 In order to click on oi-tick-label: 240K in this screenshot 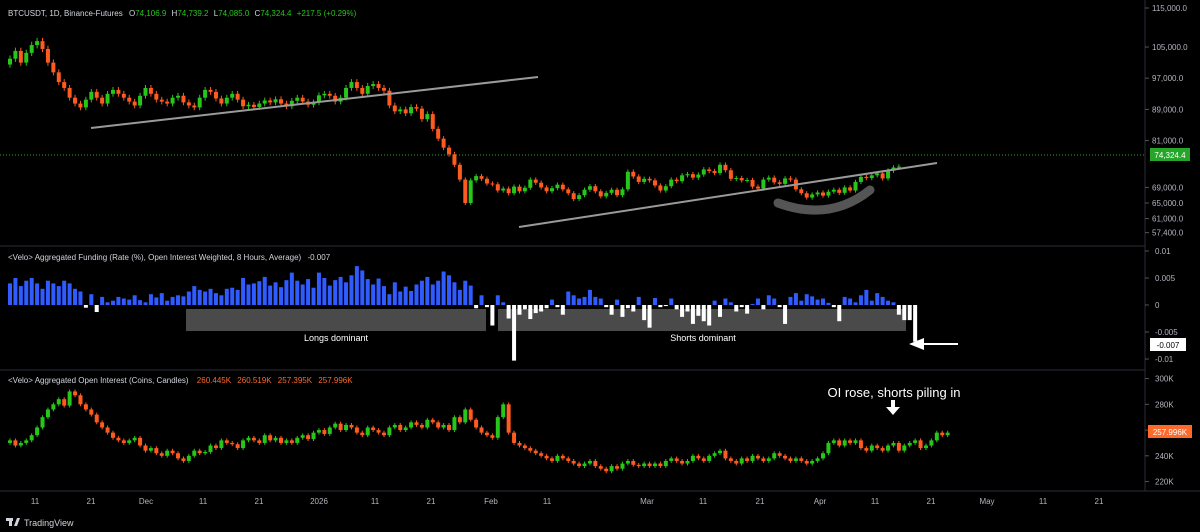, I will do `click(1164, 456)`.